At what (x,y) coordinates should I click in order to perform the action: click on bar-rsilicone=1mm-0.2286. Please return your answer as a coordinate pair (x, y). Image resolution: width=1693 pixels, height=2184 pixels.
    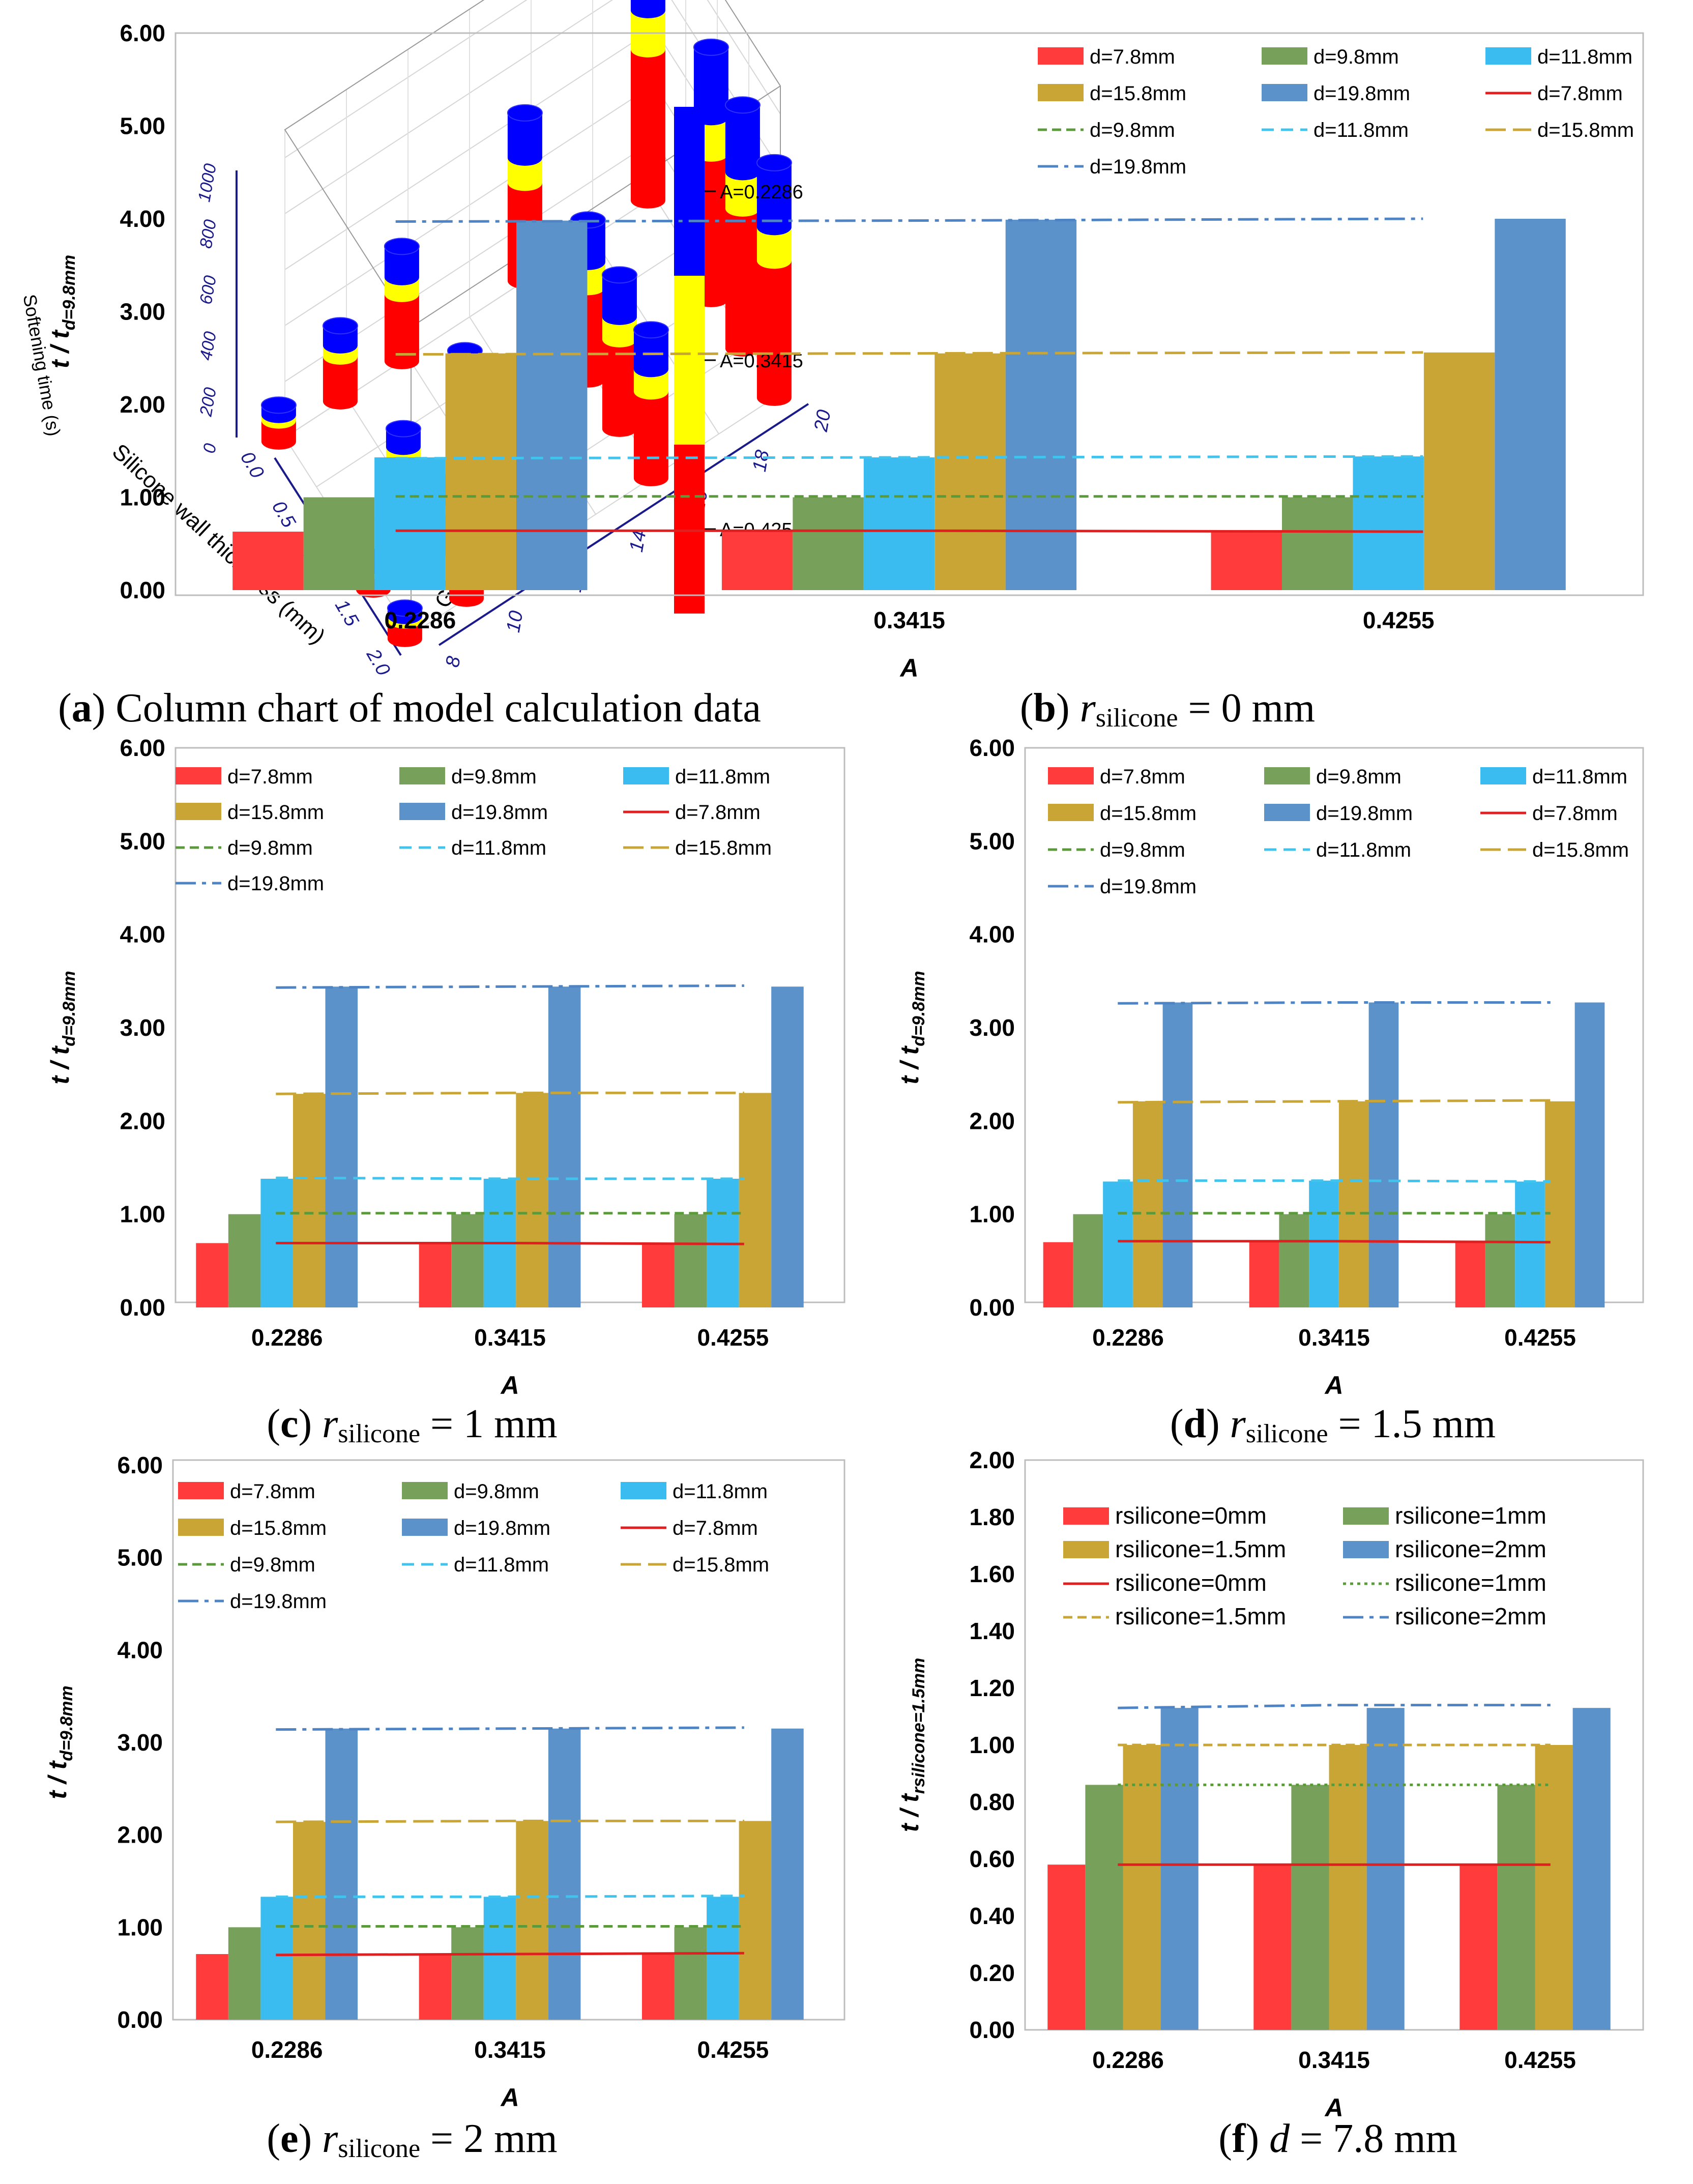
    Looking at the image, I should click on (1104, 1907).